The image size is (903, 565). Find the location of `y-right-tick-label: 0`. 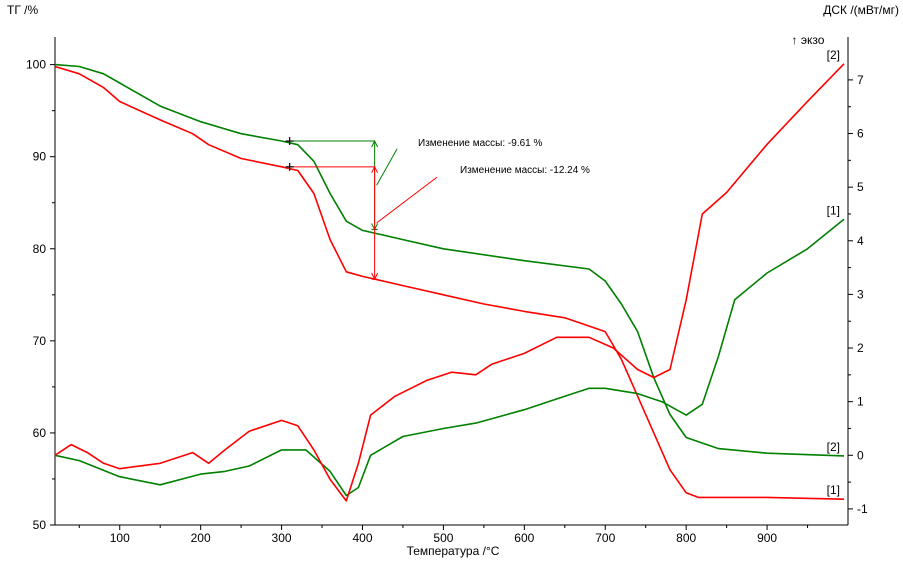

y-right-tick-label: 0 is located at coordinates (860, 455).